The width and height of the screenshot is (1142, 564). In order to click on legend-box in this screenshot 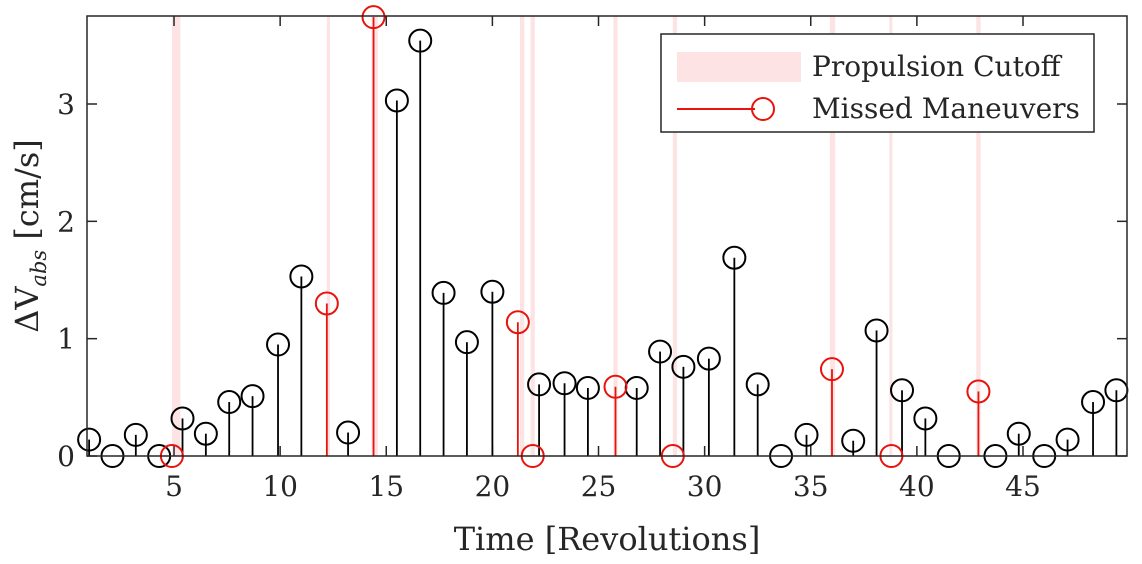, I will do `click(877, 83)`.